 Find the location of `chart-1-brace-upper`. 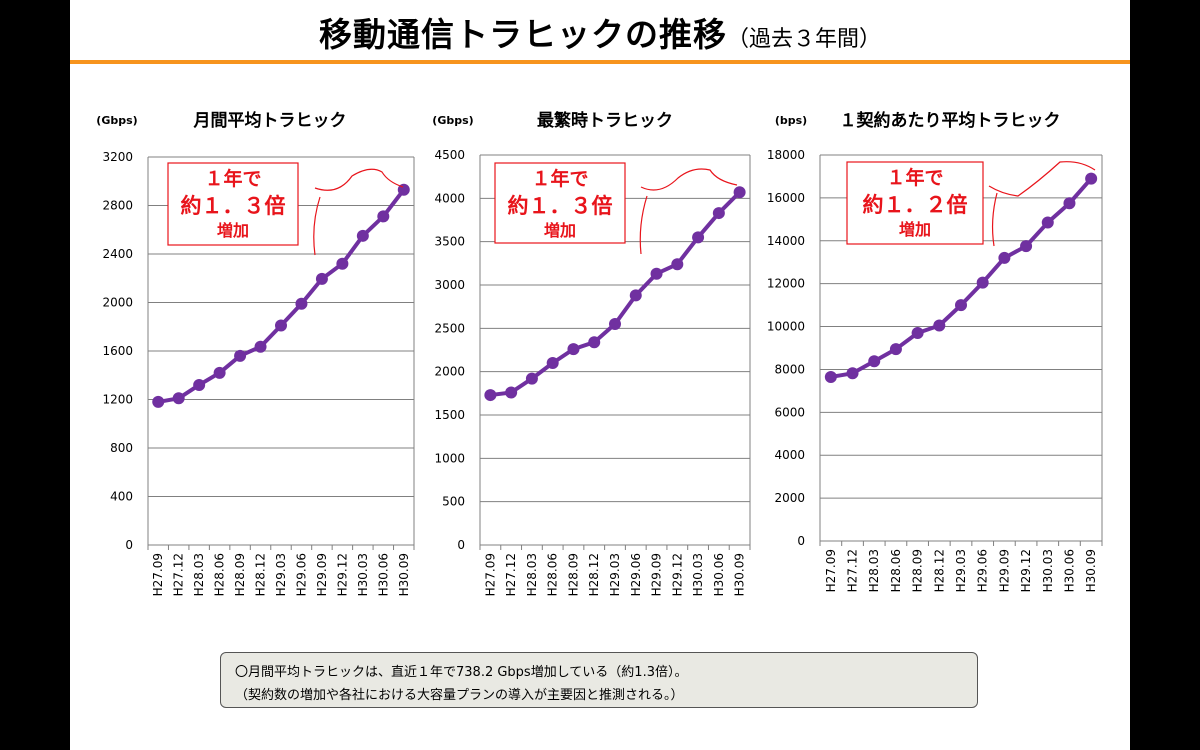

chart-1-brace-upper is located at coordinates (359, 179).